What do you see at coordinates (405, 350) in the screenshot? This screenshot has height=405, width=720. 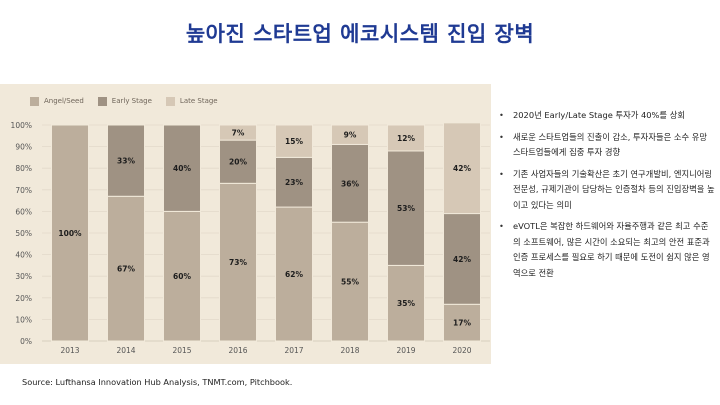 I see `x-tick-label: 2019` at bounding box center [405, 350].